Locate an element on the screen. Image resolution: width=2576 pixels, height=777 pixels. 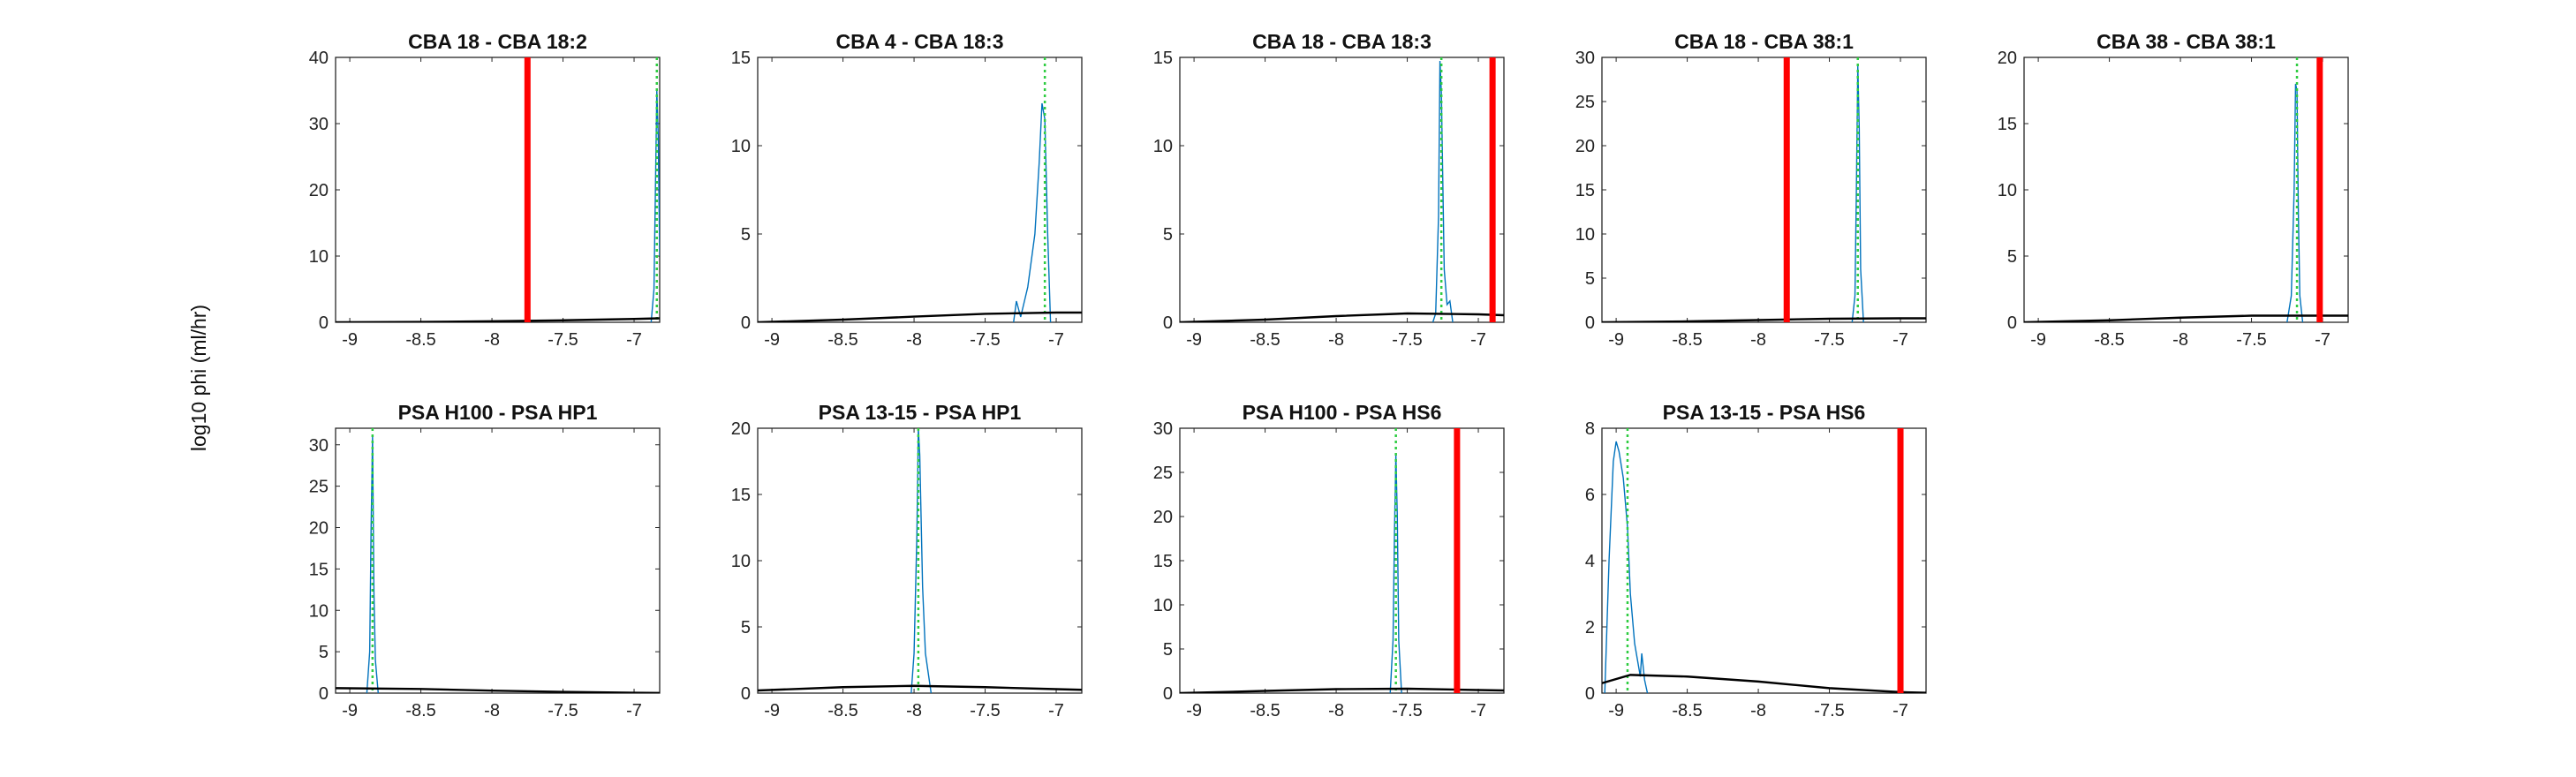
subplot-title: CBA 4 - CBA 18:3 is located at coordinates (920, 41).